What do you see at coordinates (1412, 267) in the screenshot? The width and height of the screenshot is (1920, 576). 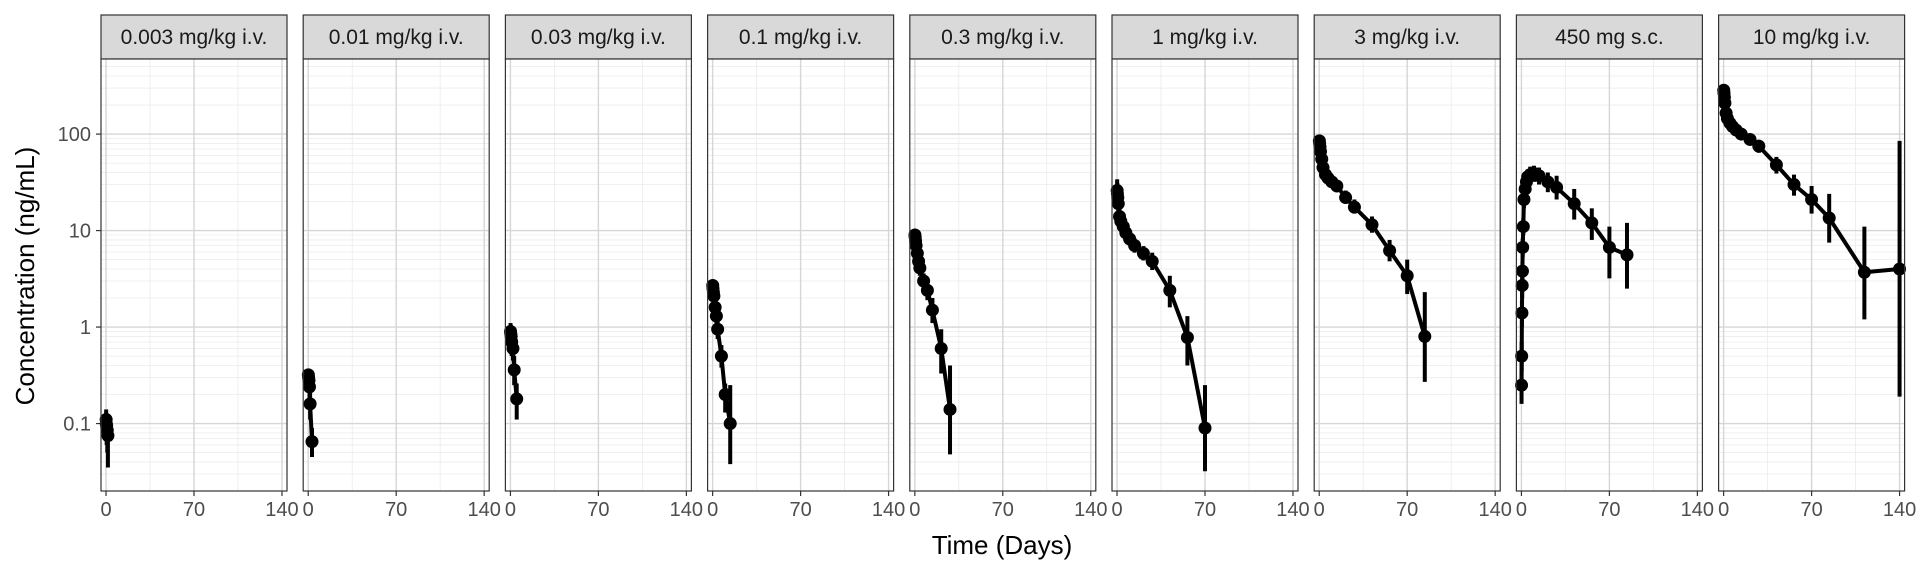 I see `facet-panel: 3 mg/kg i.v. 0 70 140` at bounding box center [1412, 267].